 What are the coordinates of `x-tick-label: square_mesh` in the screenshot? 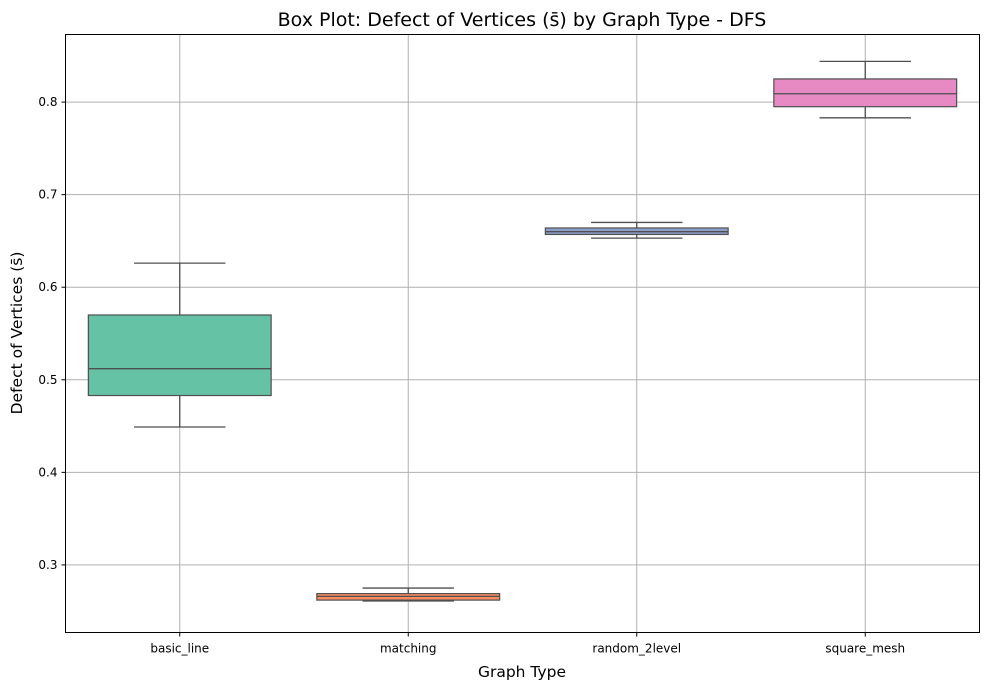 It's located at (865, 649).